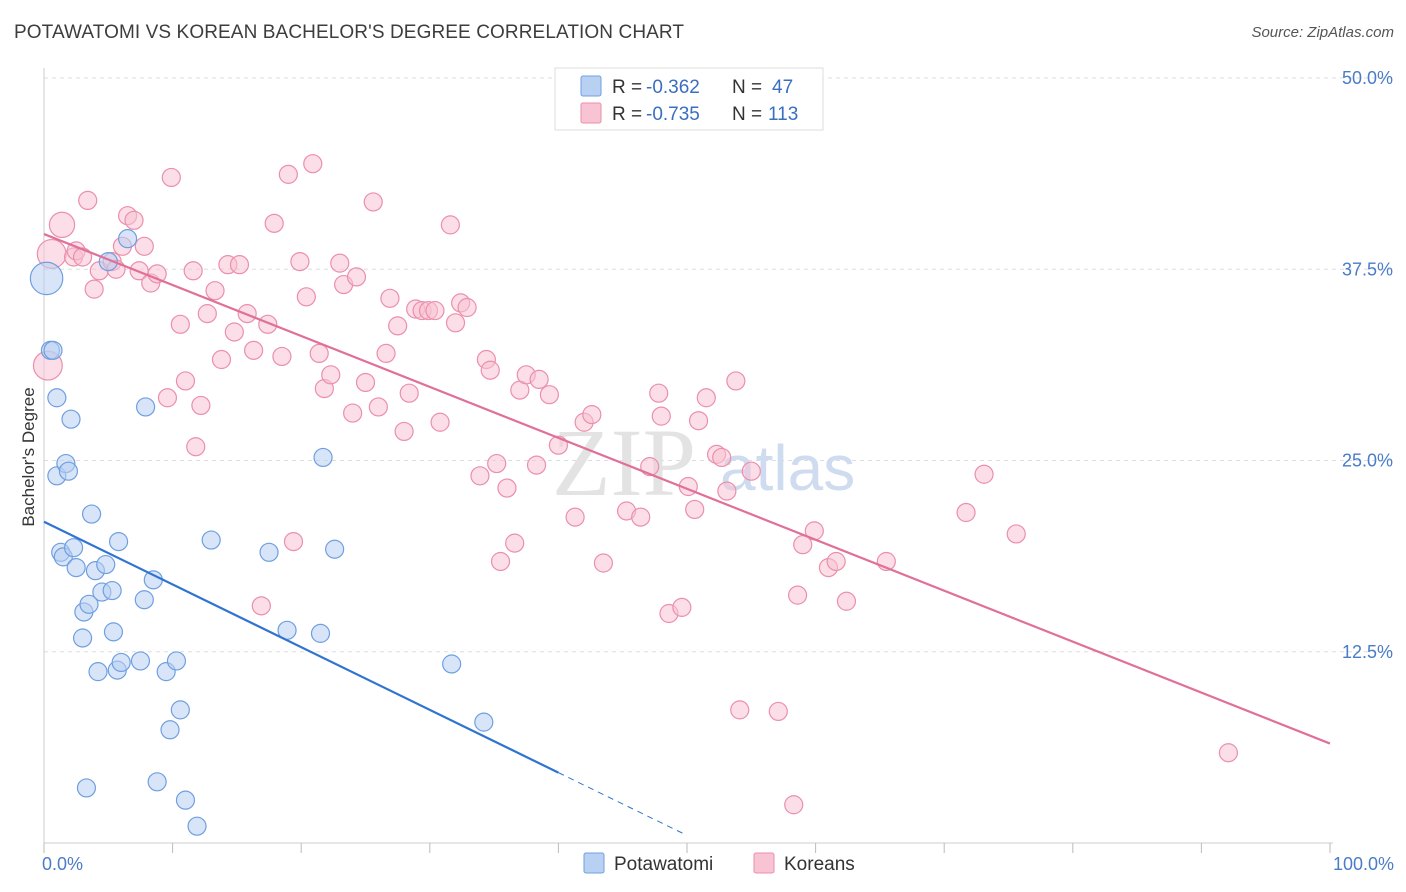  Describe the element at coordinates (1367, 652) in the screenshot. I see `y-tick-label-0: 12.5%` at that location.